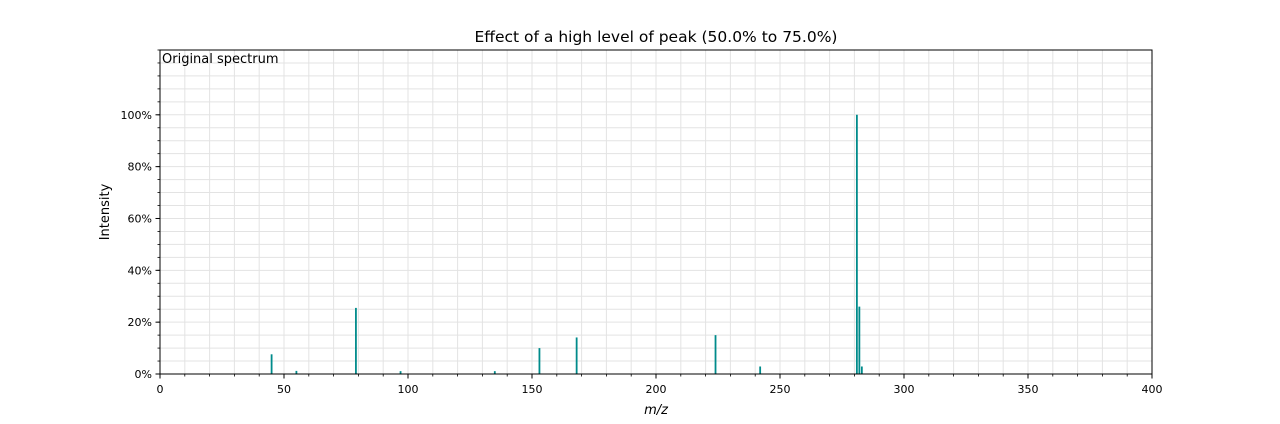  I want to click on x-tick-label: 400, so click(1152, 389).